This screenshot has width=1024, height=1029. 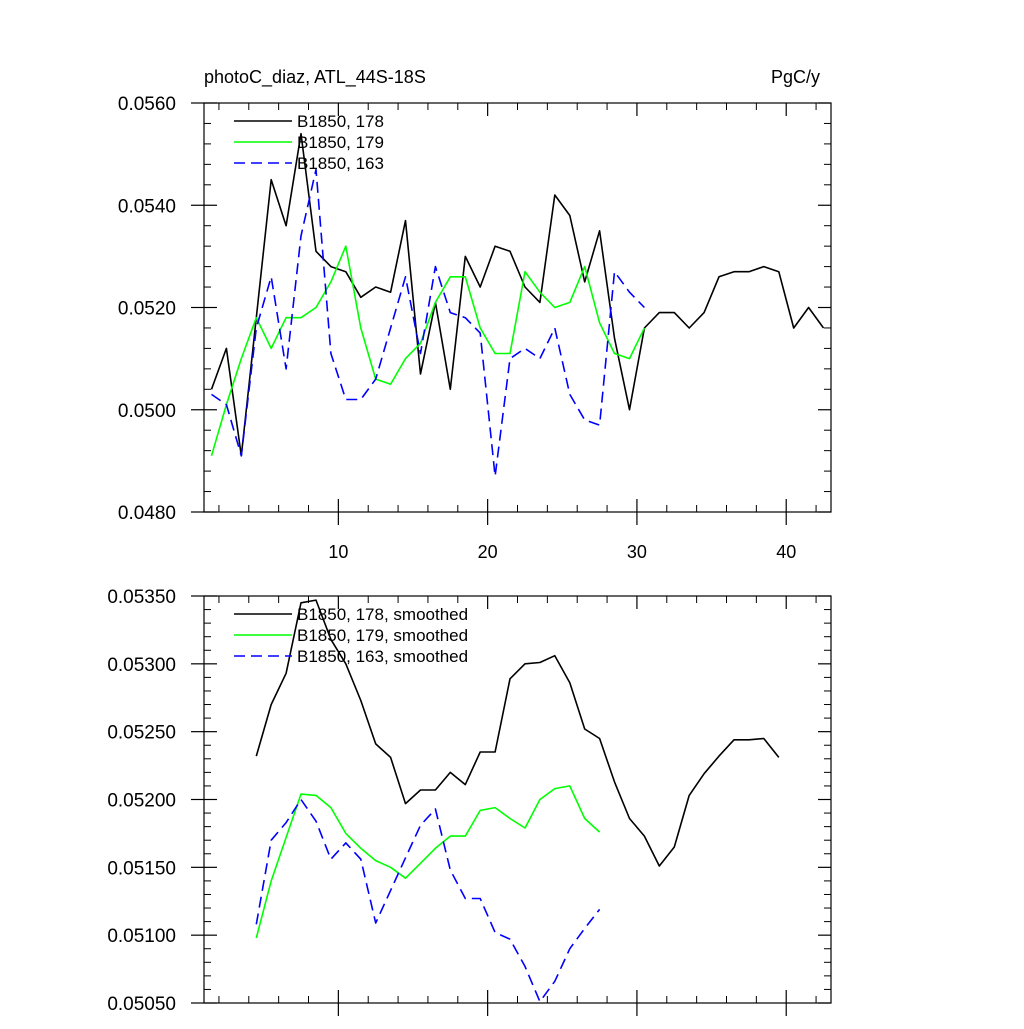 I want to click on y-tick-label: 0.05100, so click(x=141, y=936).